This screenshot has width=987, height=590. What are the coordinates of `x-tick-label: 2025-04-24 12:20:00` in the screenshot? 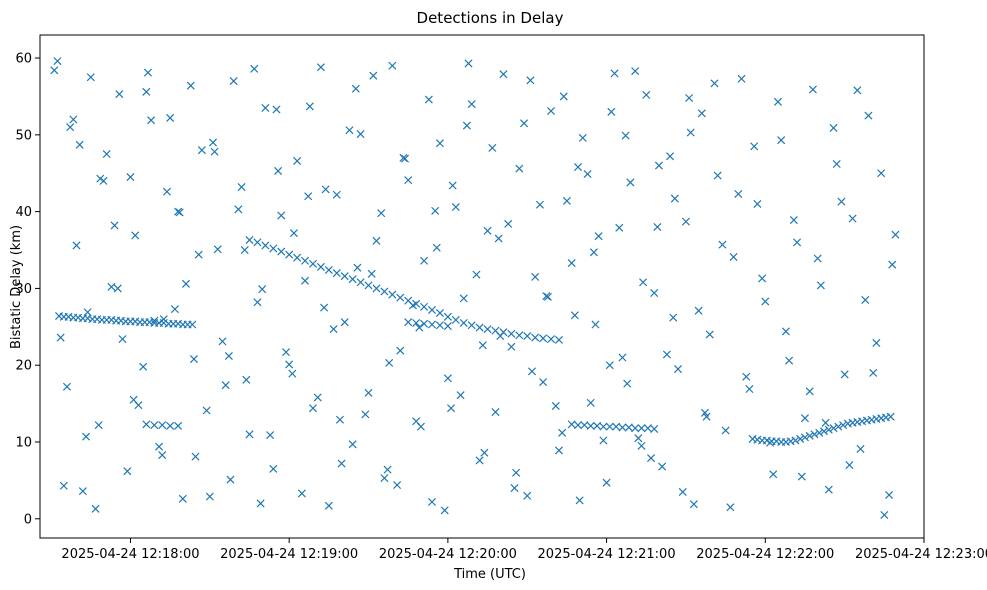 It's located at (448, 554).